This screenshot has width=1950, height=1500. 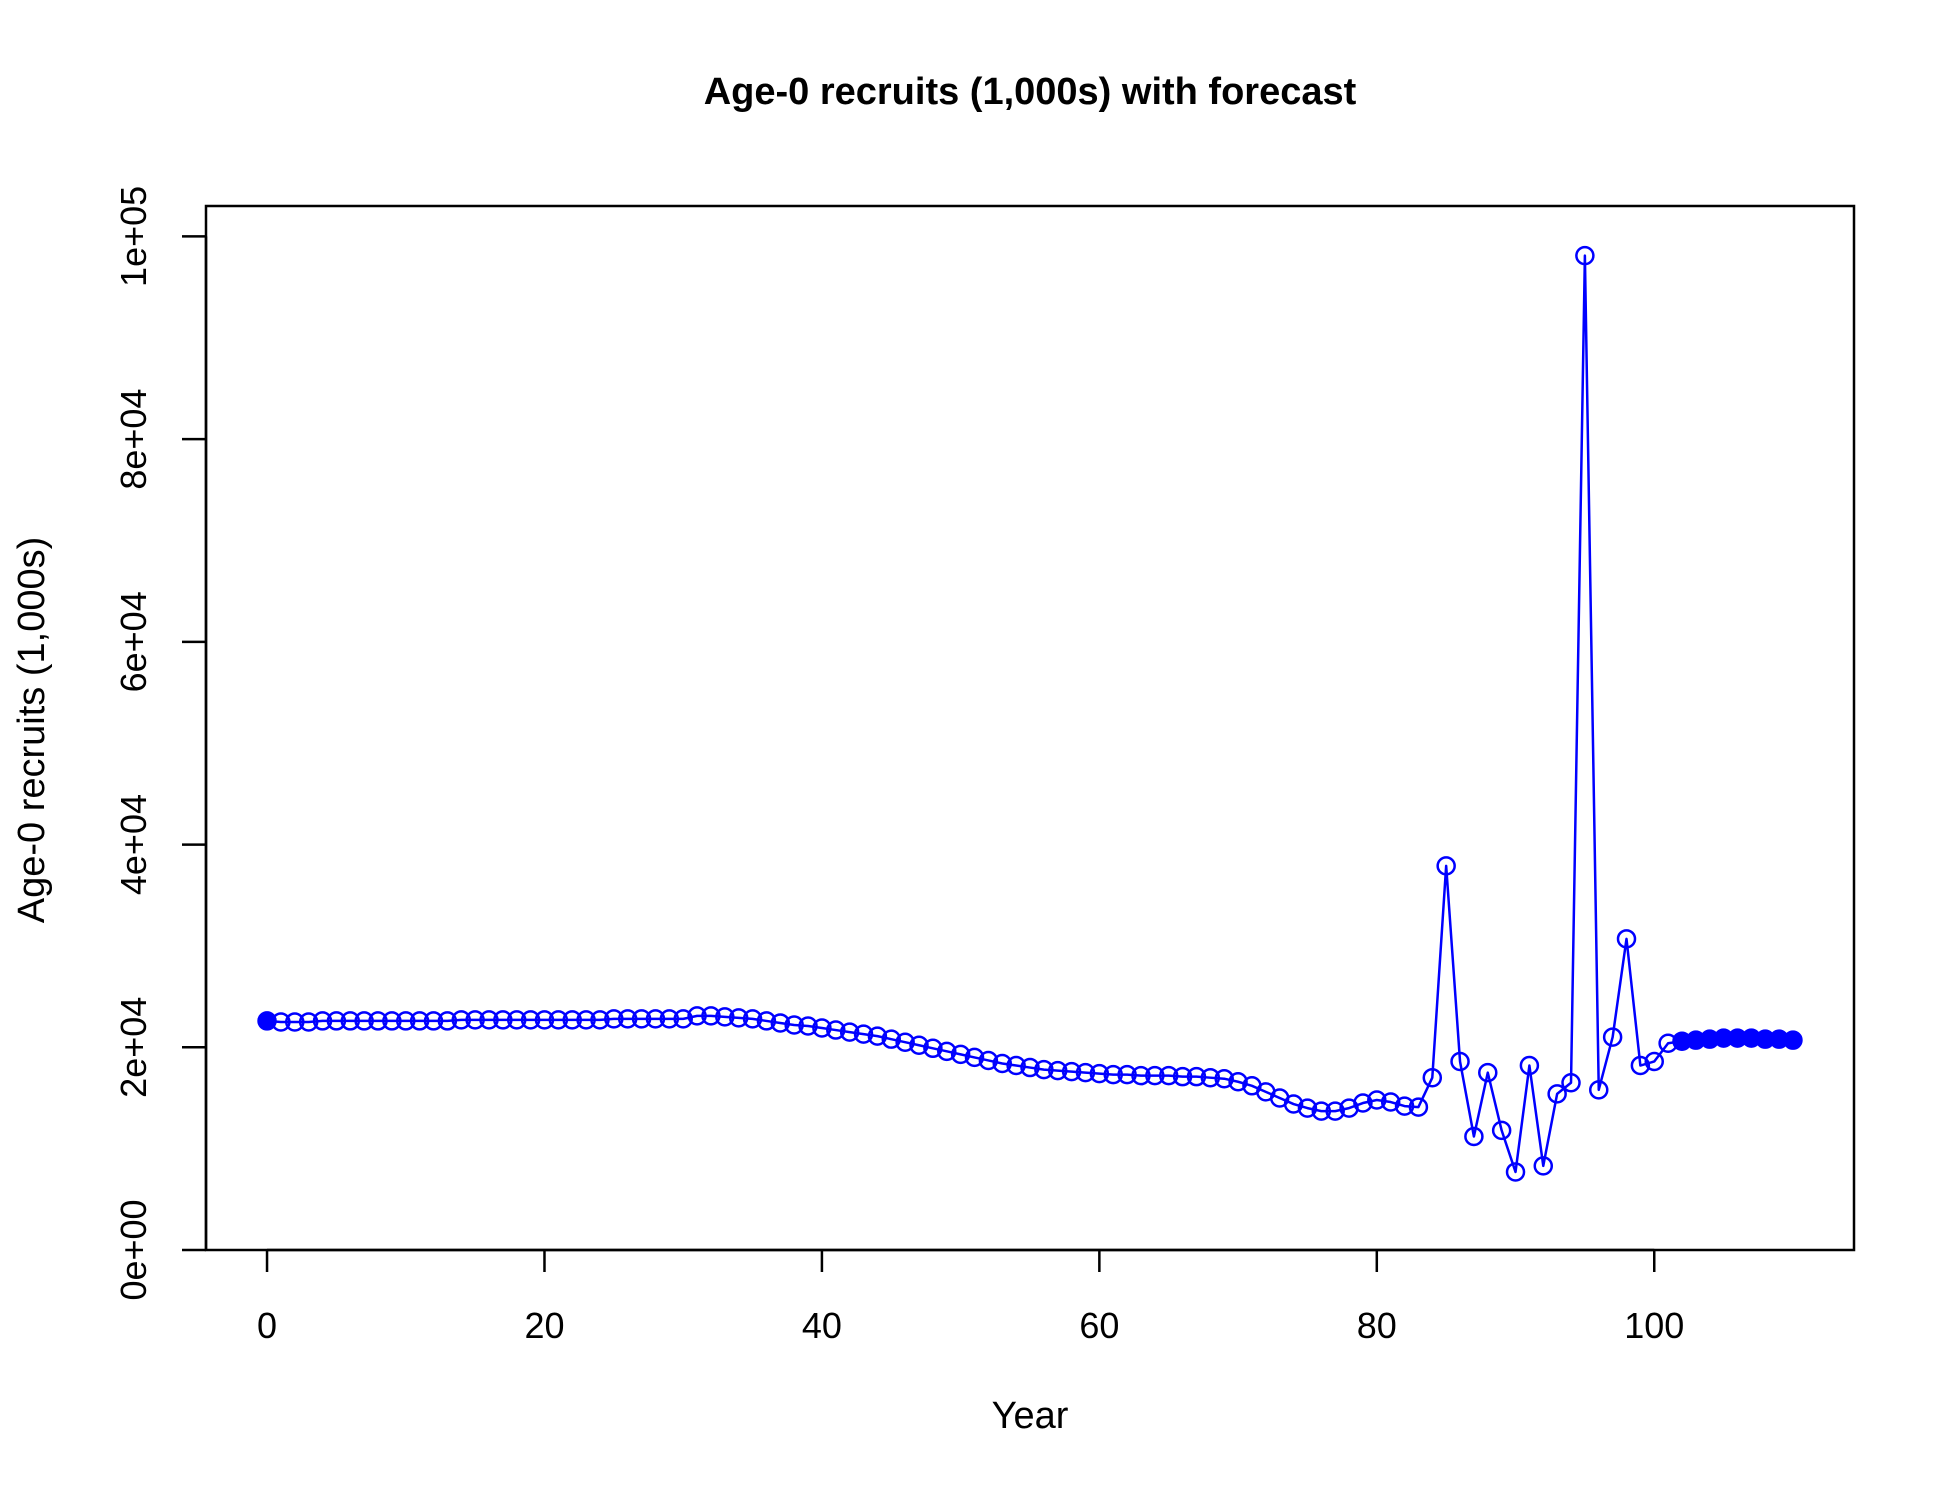 I want to click on x-tick-label: 60, so click(x=1099, y=1325).